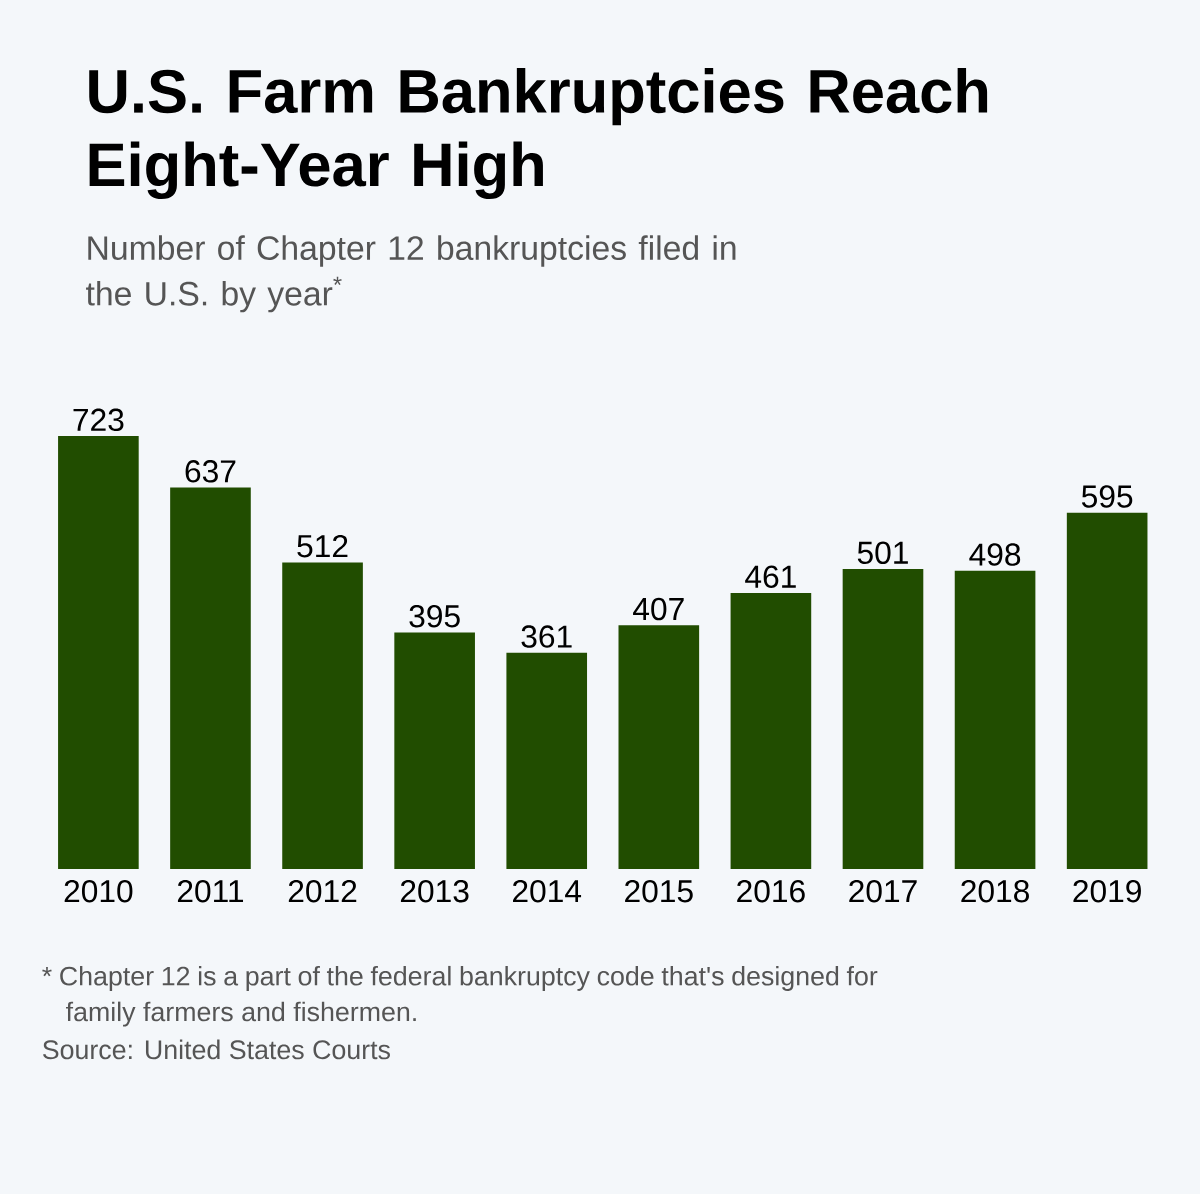  Describe the element at coordinates (411, 274) in the screenshot. I see `chart-subtitle: Number of Chapter 12 bankruptcies filed in the U.S. by year$^{*}$` at that location.